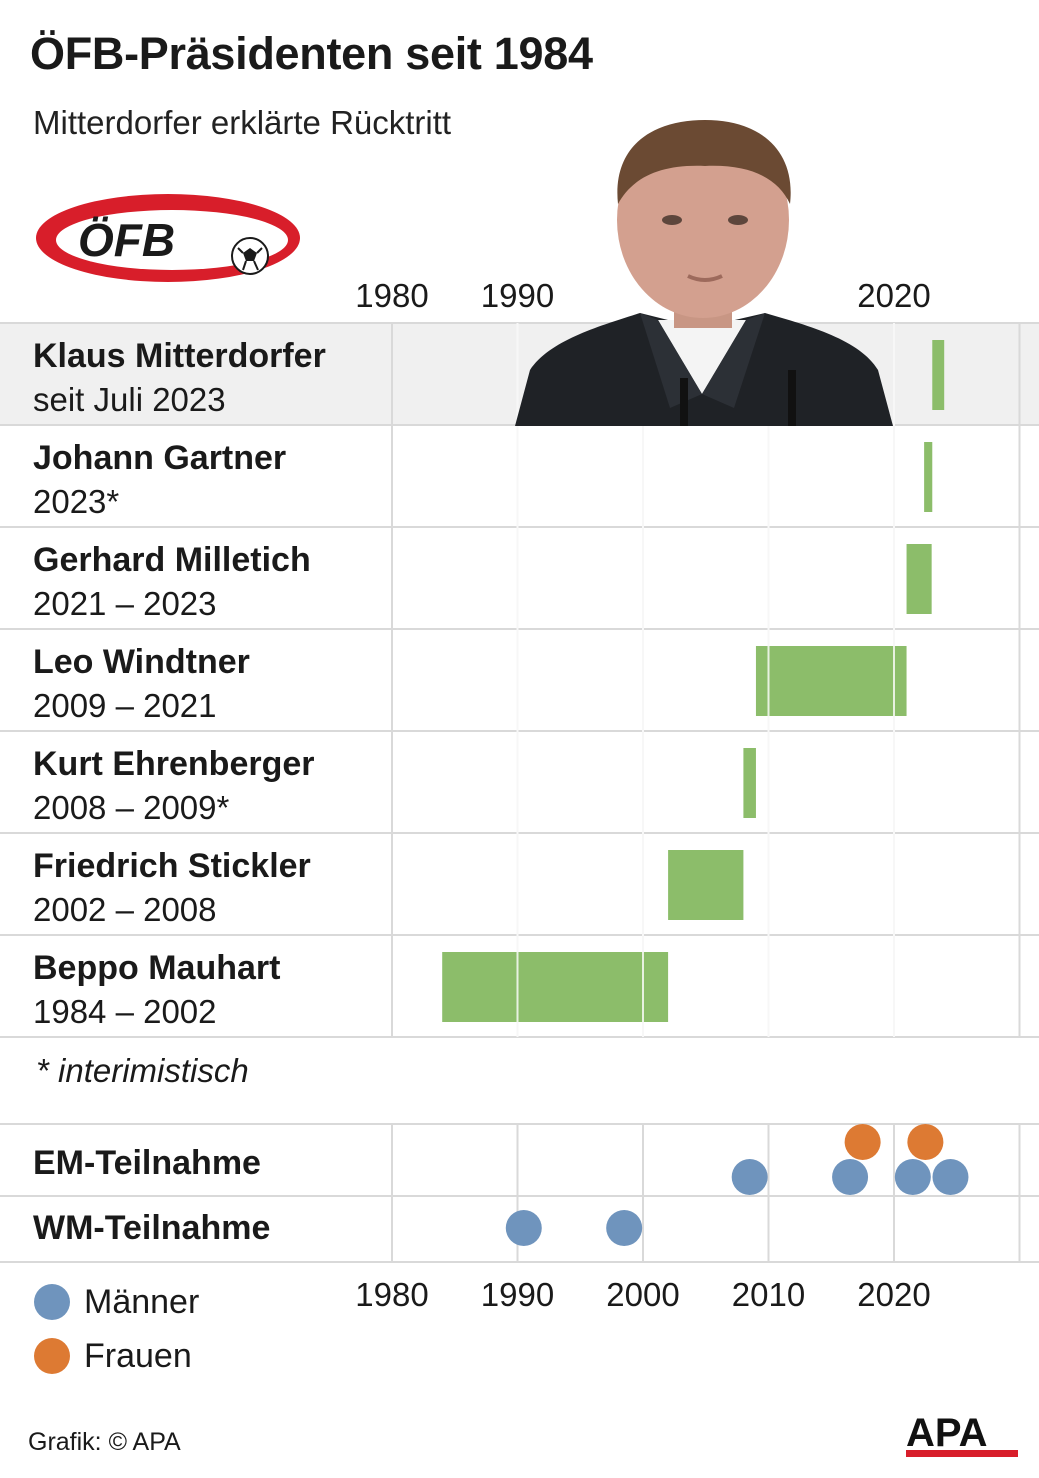 The width and height of the screenshot is (1039, 1478). What do you see at coordinates (125, 1011) in the screenshot?
I see `president-years-6: 1984 – 2002` at bounding box center [125, 1011].